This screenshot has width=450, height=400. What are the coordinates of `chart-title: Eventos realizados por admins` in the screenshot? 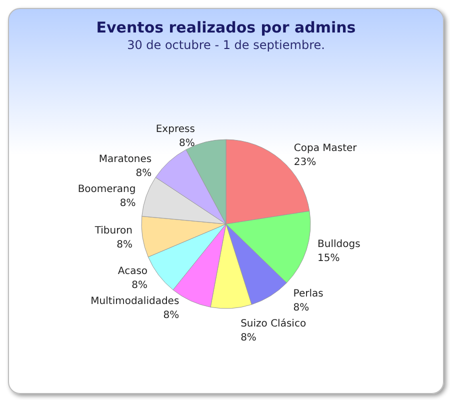 It's located at (226, 27).